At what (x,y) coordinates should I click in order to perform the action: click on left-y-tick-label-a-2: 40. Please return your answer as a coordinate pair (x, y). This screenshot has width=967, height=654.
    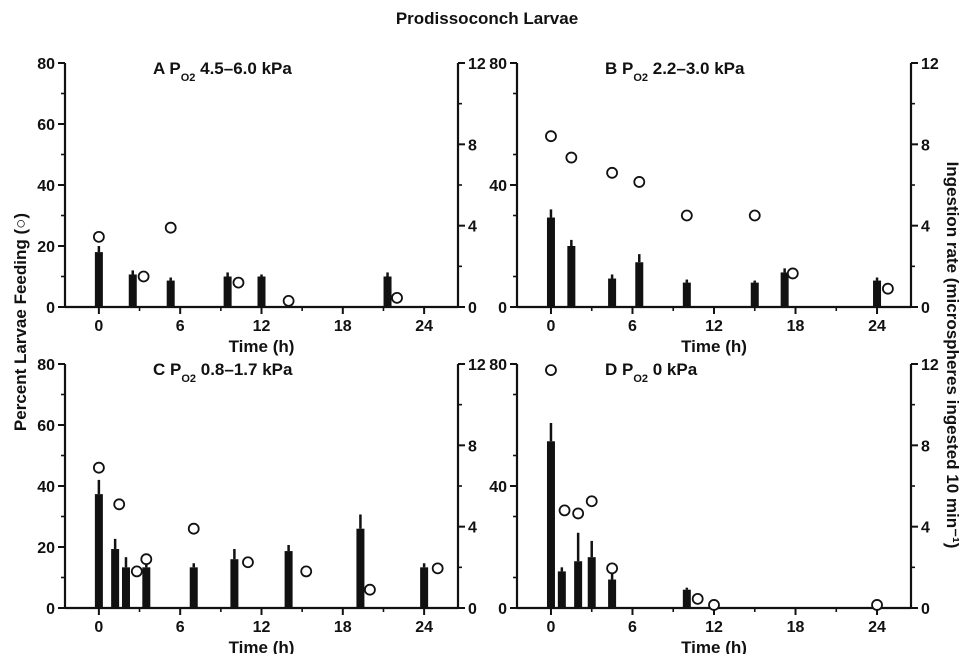
    Looking at the image, I should click on (46, 186).